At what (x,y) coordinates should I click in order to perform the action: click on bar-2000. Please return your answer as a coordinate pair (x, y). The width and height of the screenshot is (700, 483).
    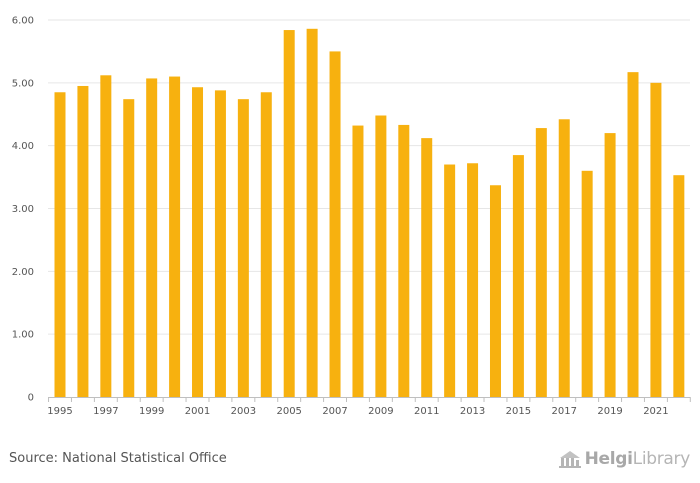
    Looking at the image, I should click on (175, 237).